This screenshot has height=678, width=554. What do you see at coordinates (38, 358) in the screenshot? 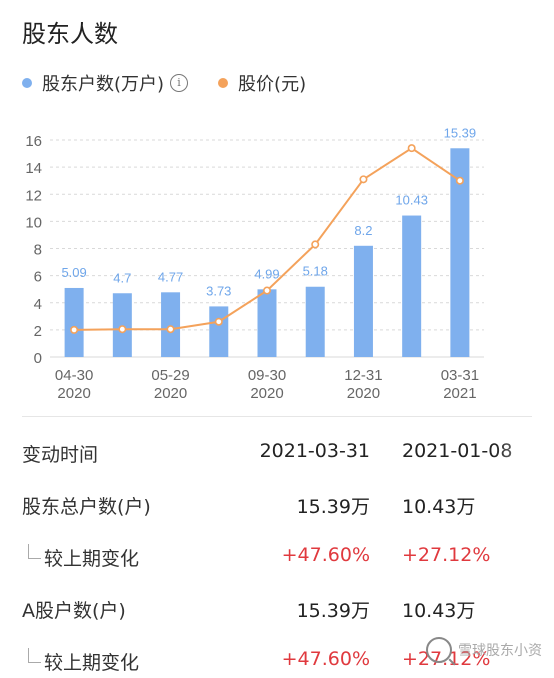
I see `y-tick-label: 0` at bounding box center [38, 358].